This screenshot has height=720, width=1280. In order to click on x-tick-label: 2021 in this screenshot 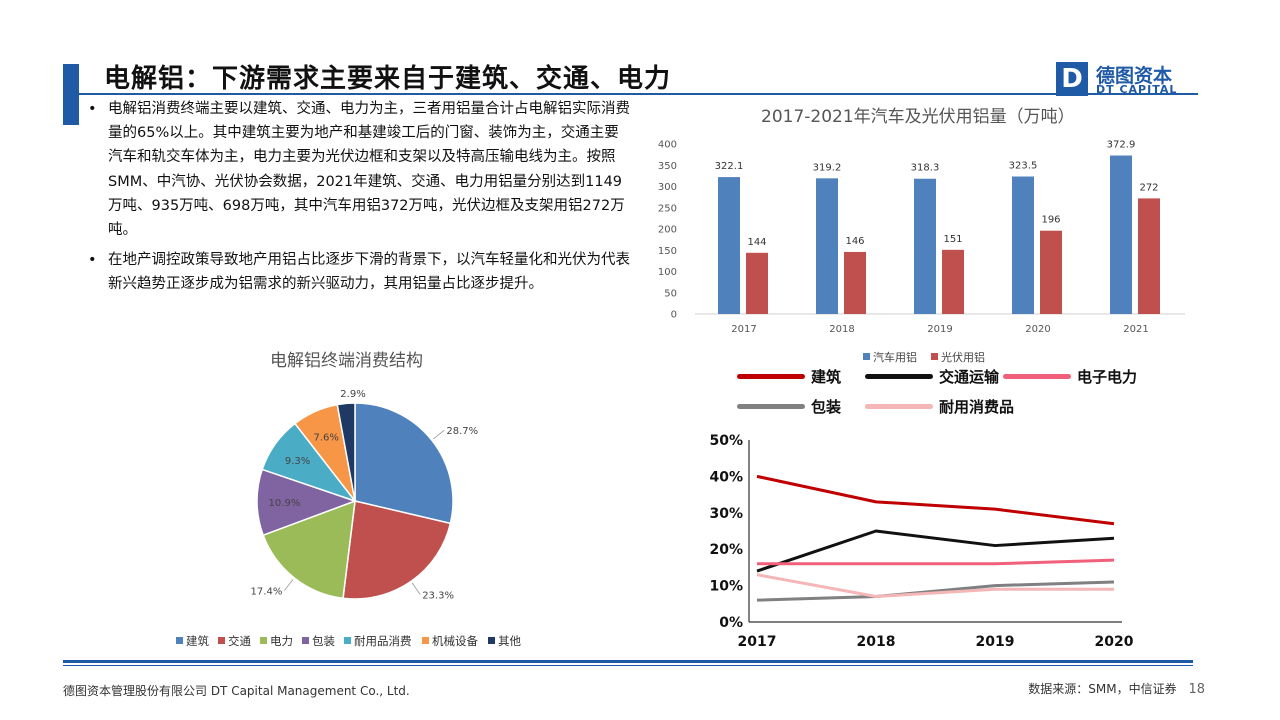, I will do `click(1135, 329)`.